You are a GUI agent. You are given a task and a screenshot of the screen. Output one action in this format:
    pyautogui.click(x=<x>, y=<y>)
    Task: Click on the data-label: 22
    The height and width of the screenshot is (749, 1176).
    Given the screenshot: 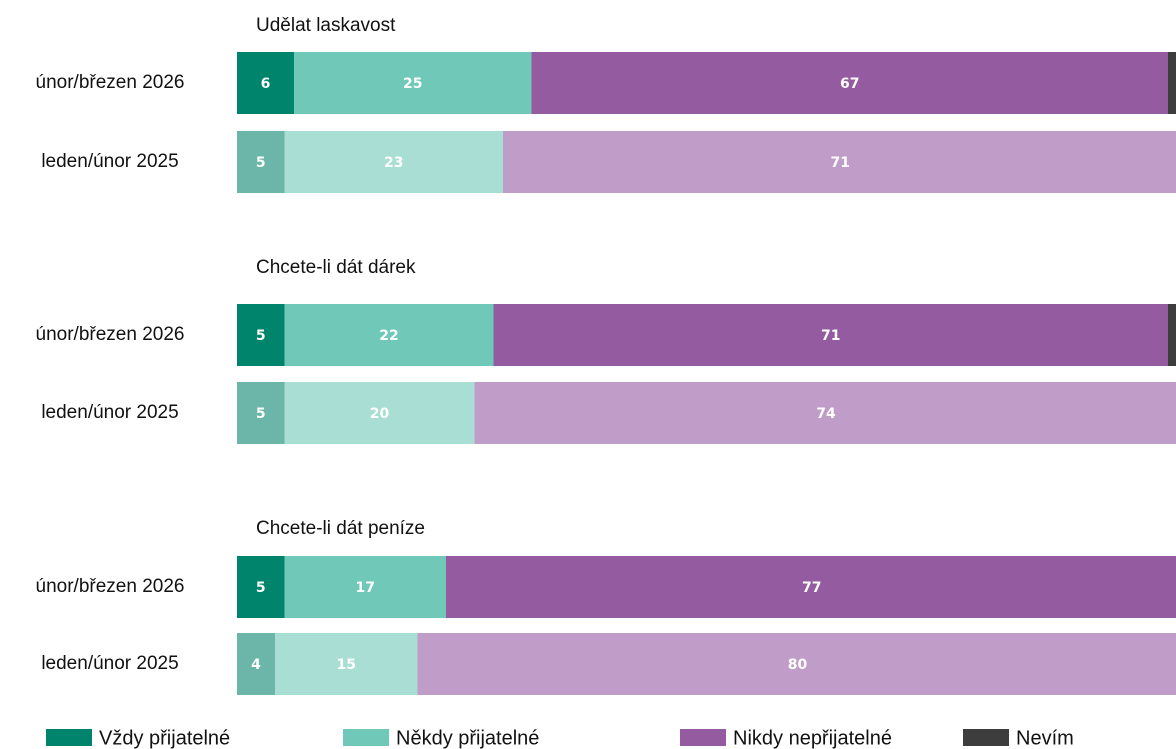 What is the action you would take?
    pyautogui.click(x=388, y=336)
    